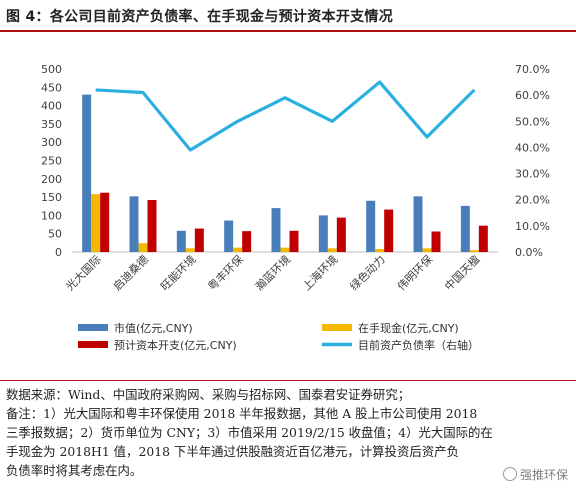  I want to click on category-label: 旺能环境, so click(177, 272).